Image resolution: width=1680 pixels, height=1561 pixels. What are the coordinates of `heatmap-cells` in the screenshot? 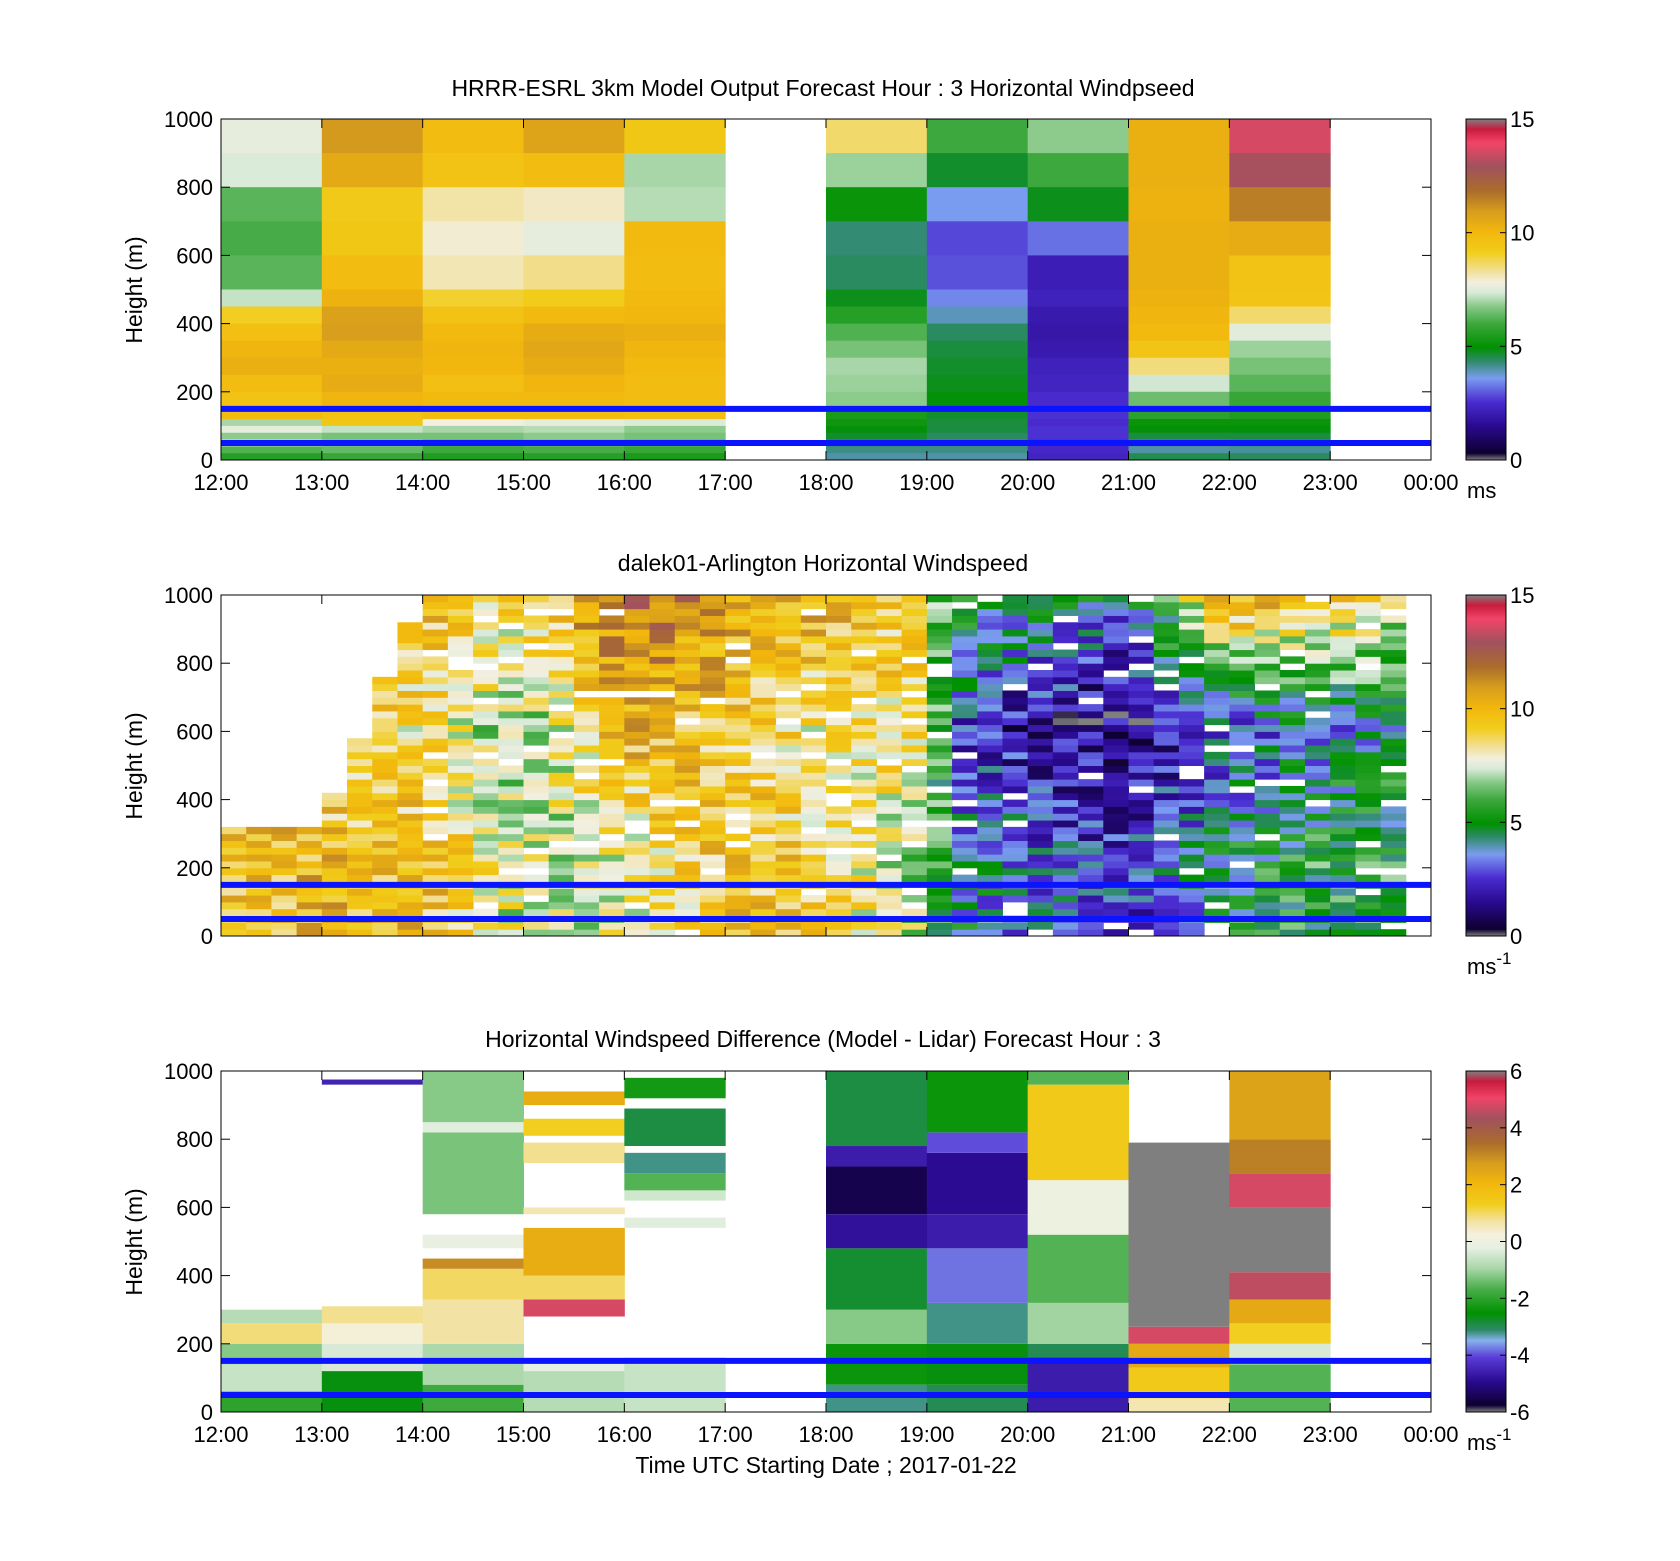 It's located at (776, 290).